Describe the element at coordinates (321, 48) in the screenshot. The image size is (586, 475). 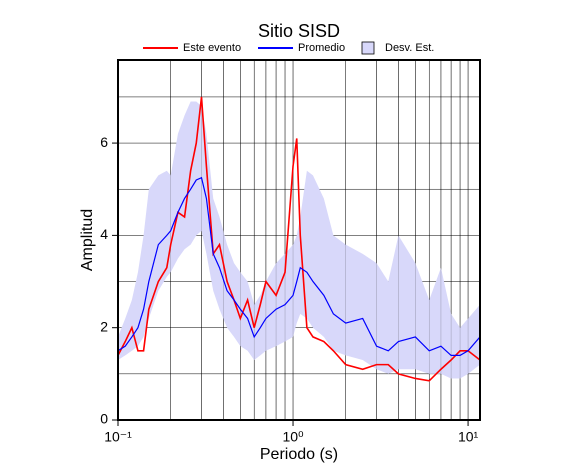
I see `legend-label: Promedio` at that location.